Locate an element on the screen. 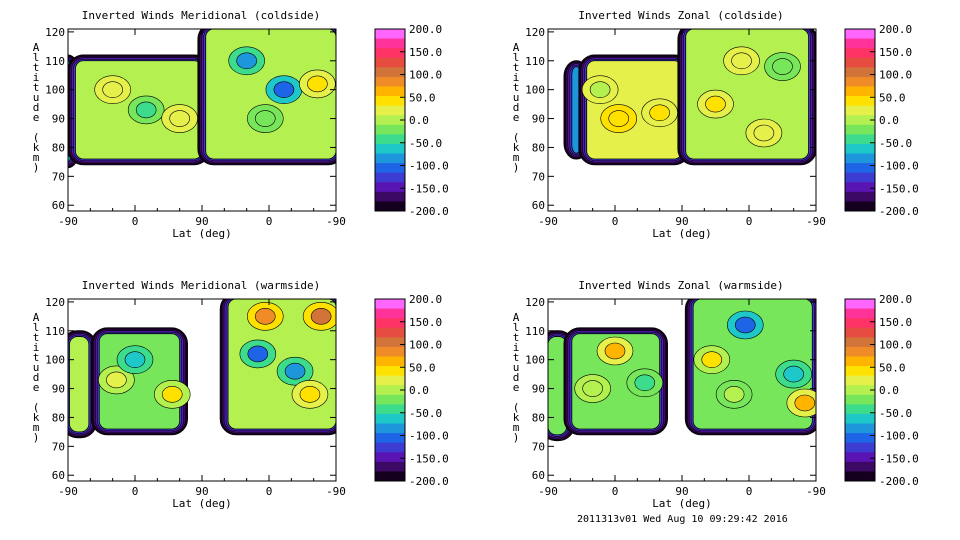  colorbar-label: 200.0 is located at coordinates (425, 29).